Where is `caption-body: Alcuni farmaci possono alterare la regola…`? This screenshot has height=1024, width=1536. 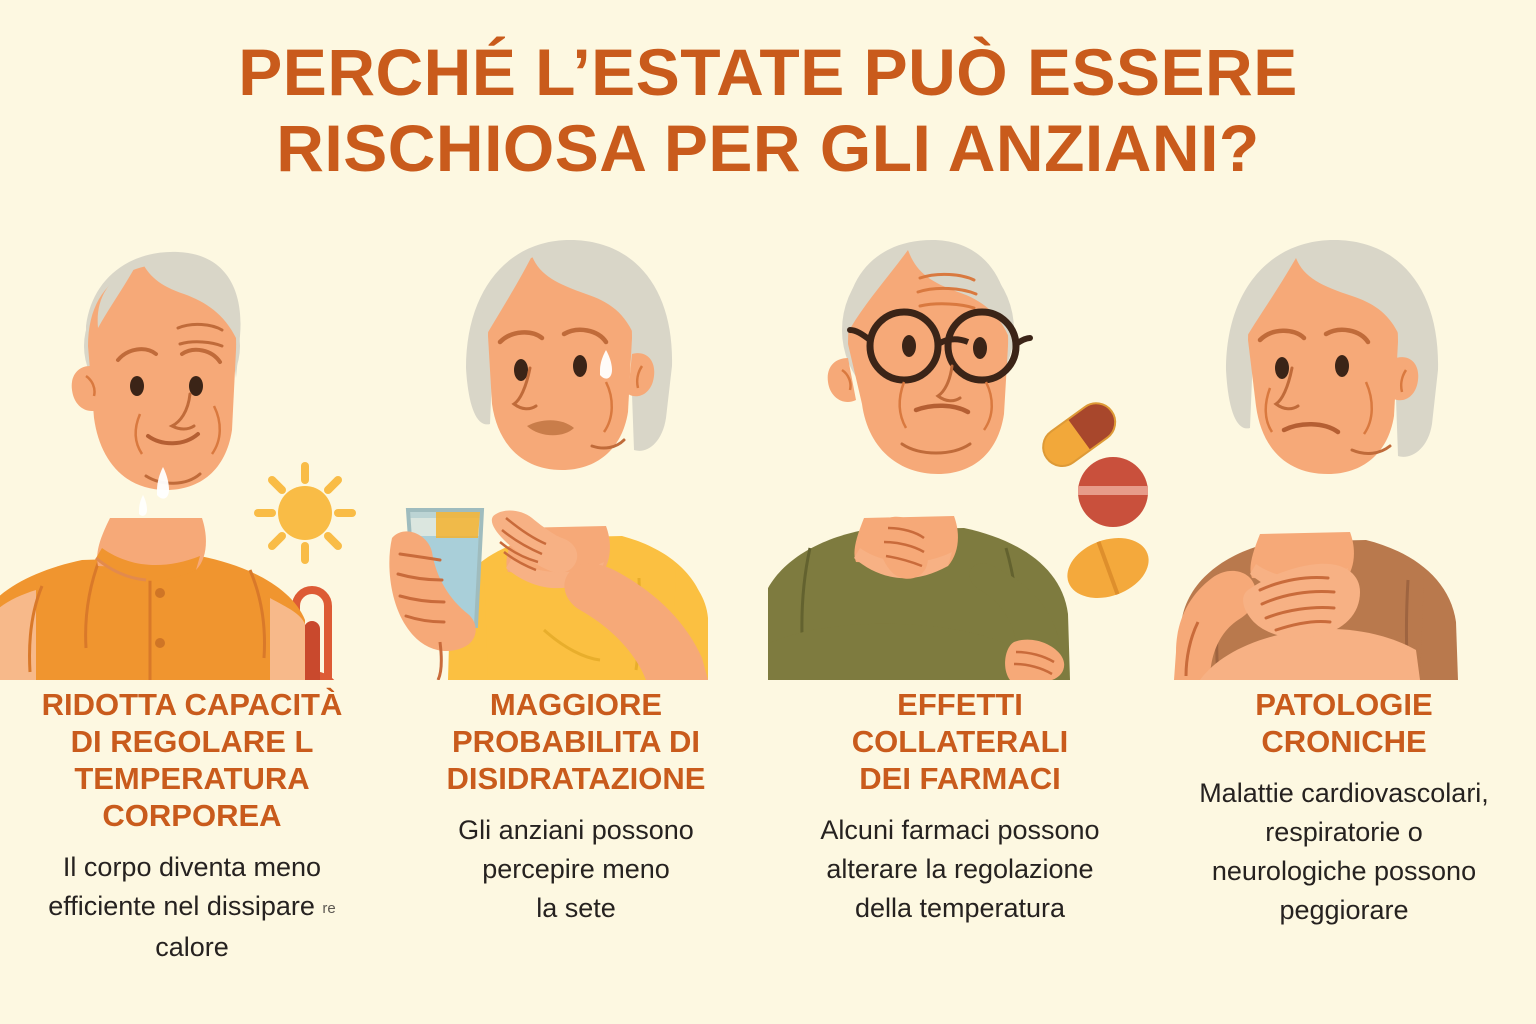 caption-body: Alcuni farmaci possono alterare la regola… is located at coordinates (960, 869).